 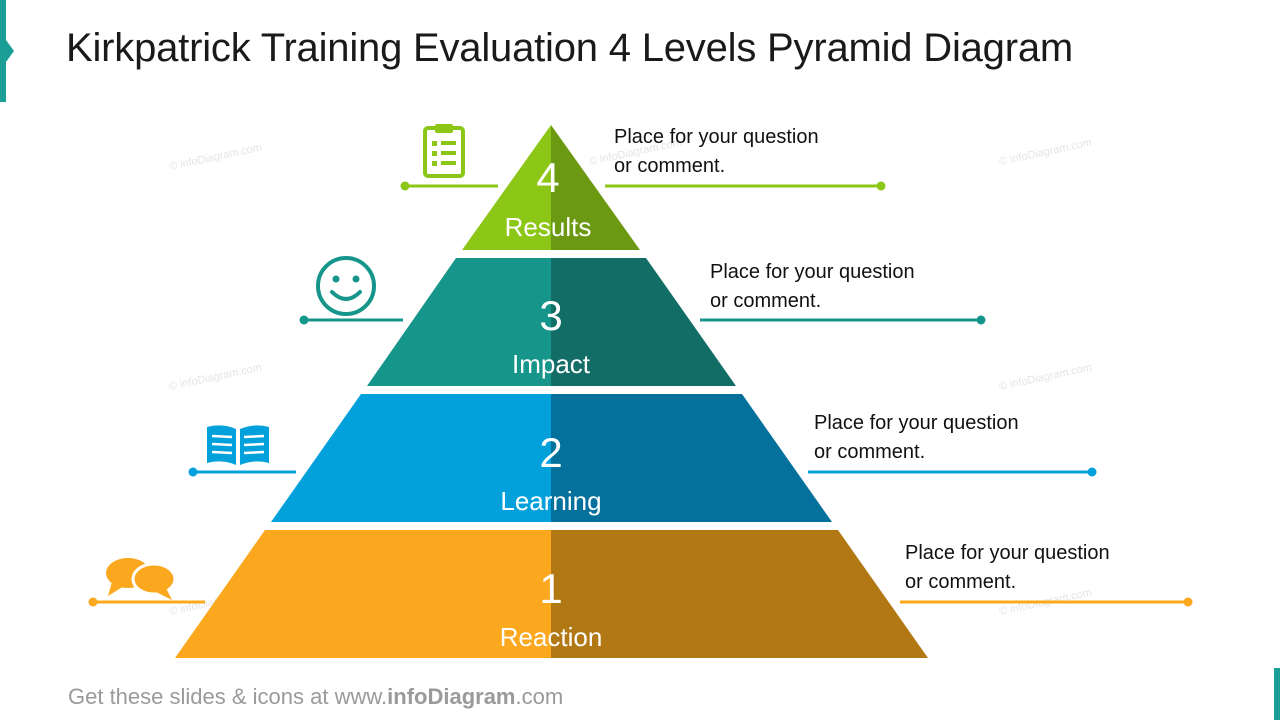 I want to click on level-3-right-half, so click(x=643, y=322).